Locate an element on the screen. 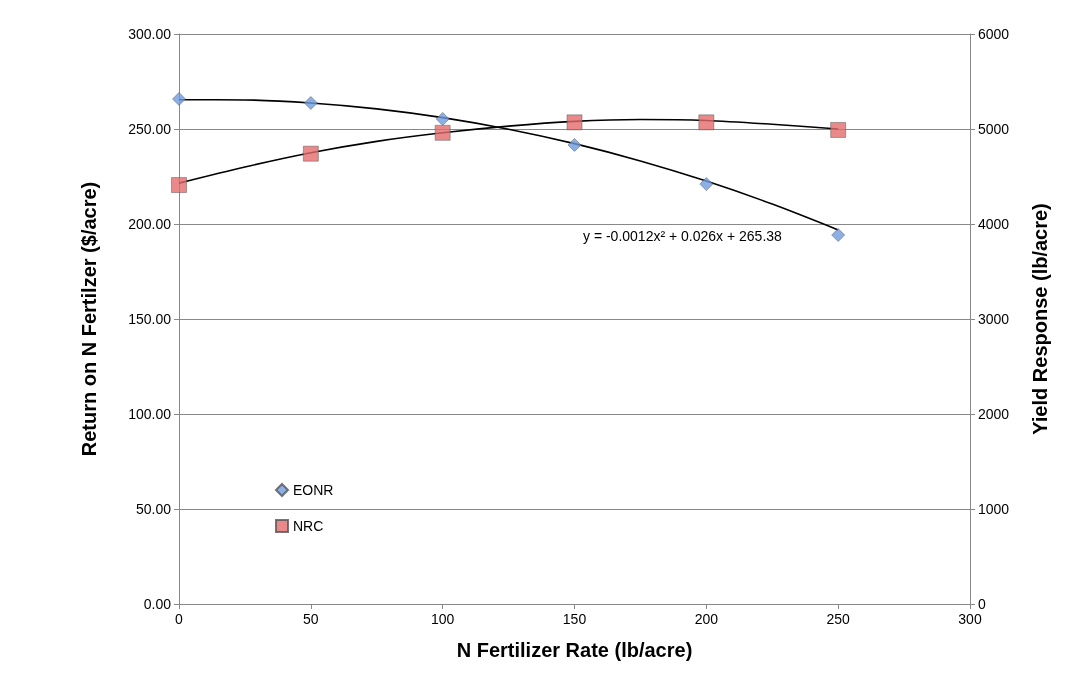 Image resolution: width=1081 pixels, height=679 pixels. annotation: y = -0.0012x² + 0.026x + 265.38 is located at coordinates (683, 236).